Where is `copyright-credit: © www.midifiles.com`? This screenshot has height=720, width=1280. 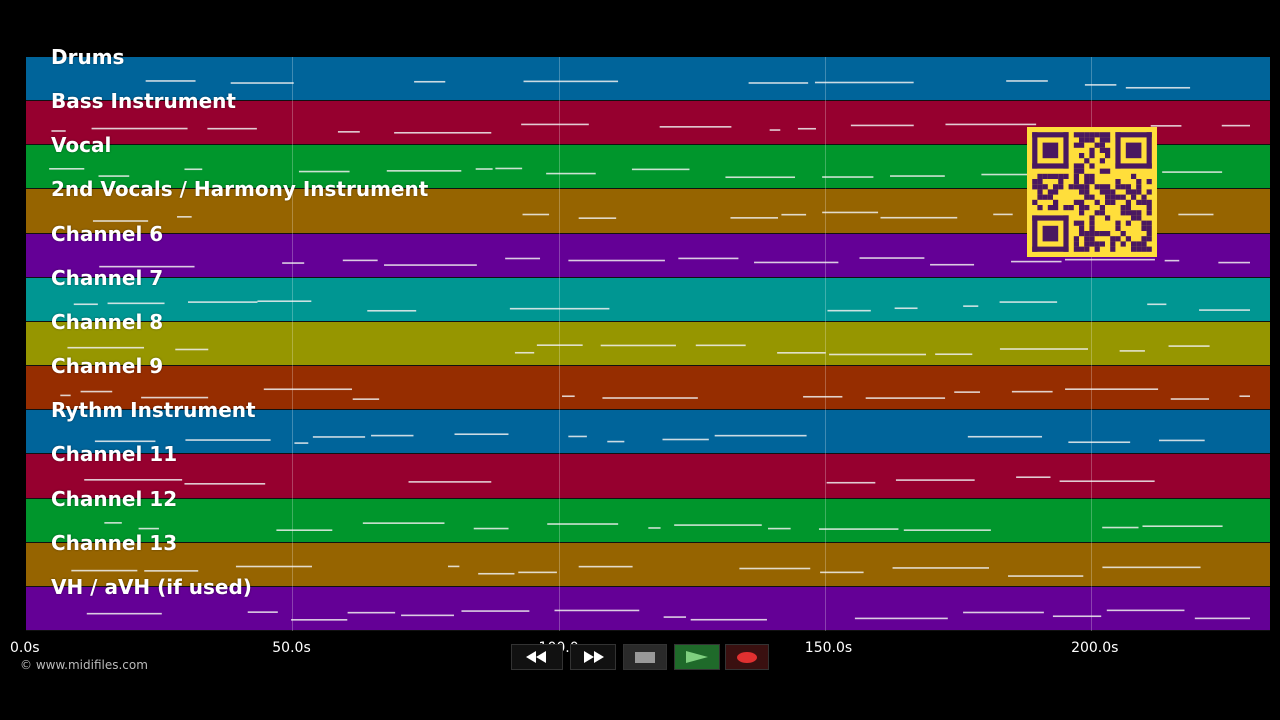 copyright-credit: © www.midifiles.com is located at coordinates (84, 665).